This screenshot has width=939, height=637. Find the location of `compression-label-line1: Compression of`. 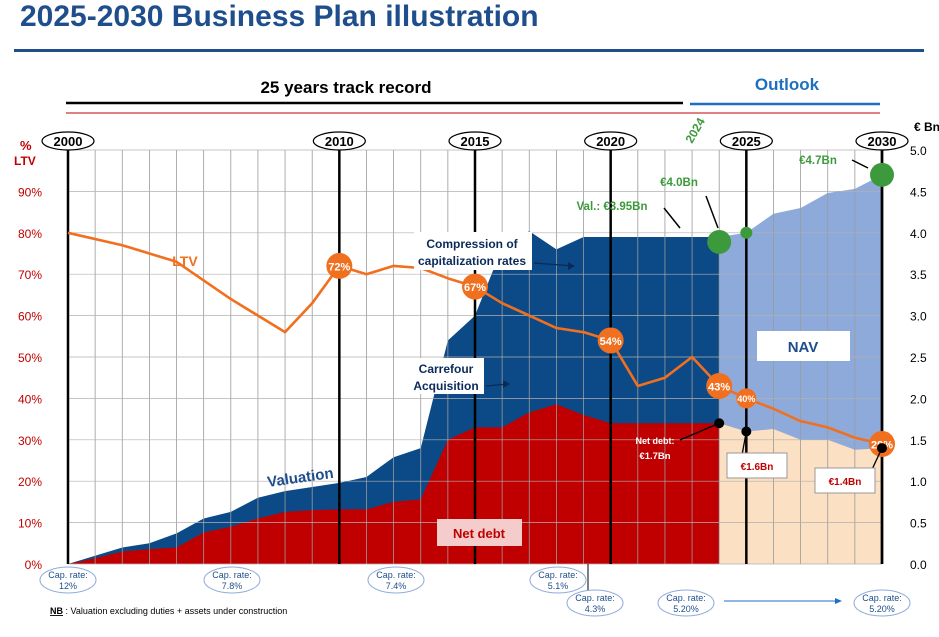

compression-label-line1: Compression of is located at coordinates (472, 244).